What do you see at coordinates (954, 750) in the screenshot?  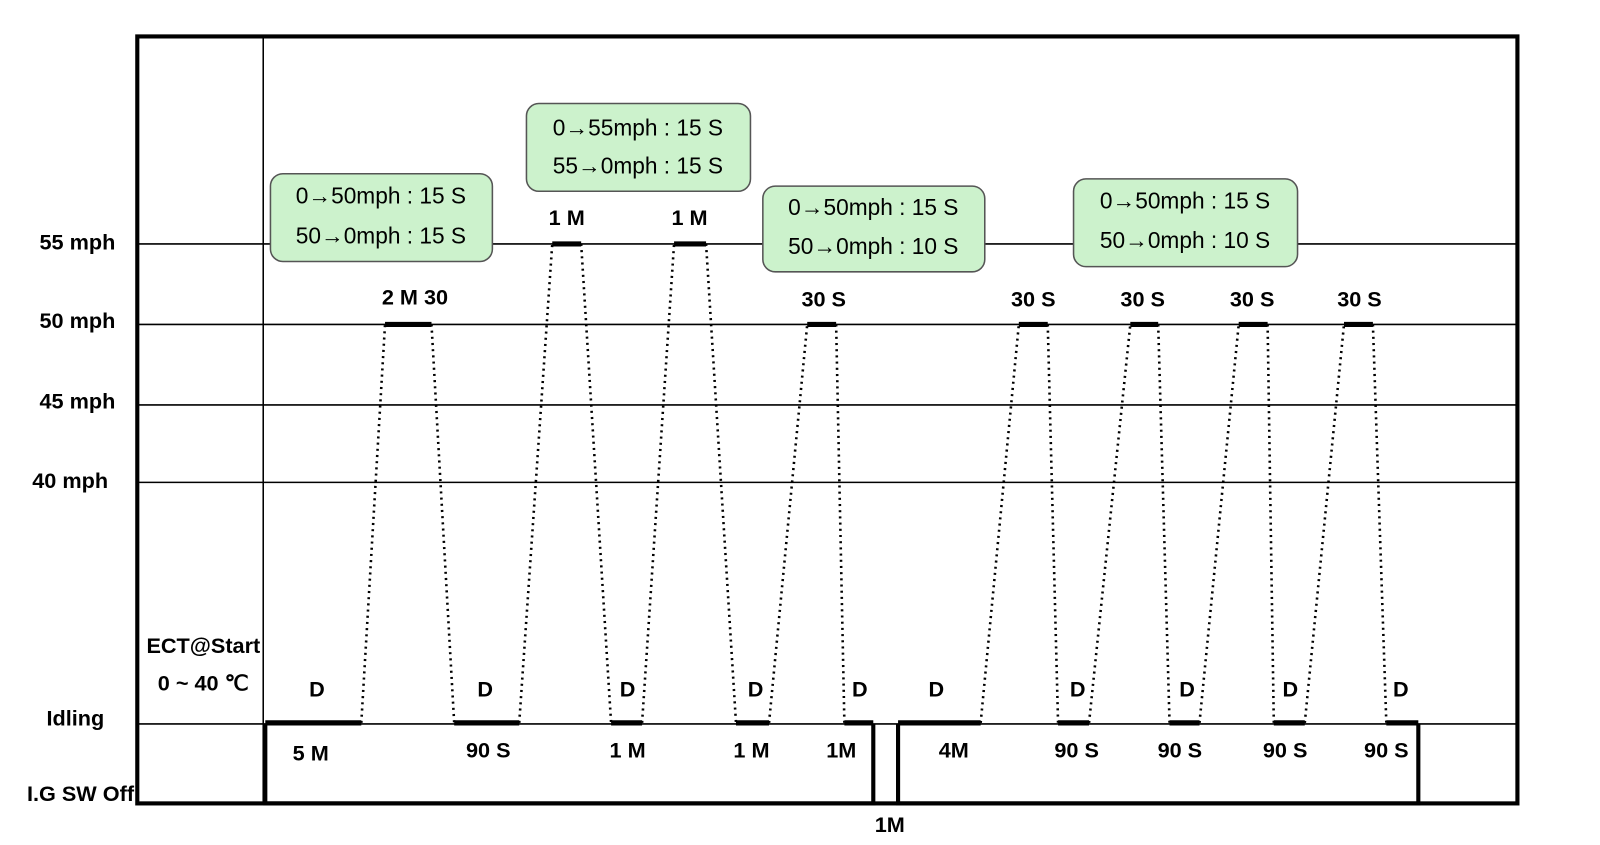 I see `idle-duration: 4M` at bounding box center [954, 750].